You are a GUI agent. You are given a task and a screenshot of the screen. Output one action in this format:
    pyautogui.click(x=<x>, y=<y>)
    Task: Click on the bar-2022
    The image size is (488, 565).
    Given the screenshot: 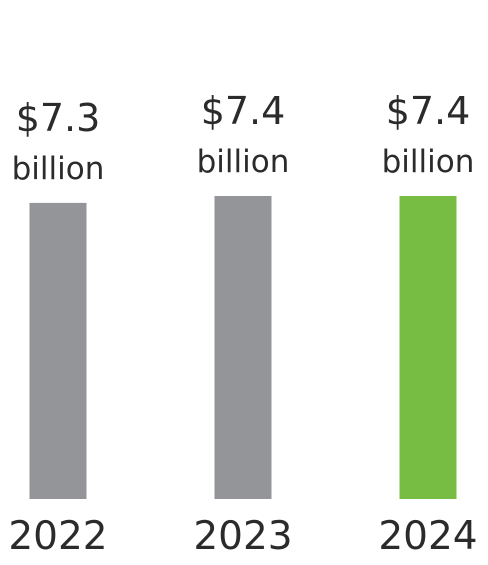 What is the action you would take?
    pyautogui.click(x=58, y=351)
    